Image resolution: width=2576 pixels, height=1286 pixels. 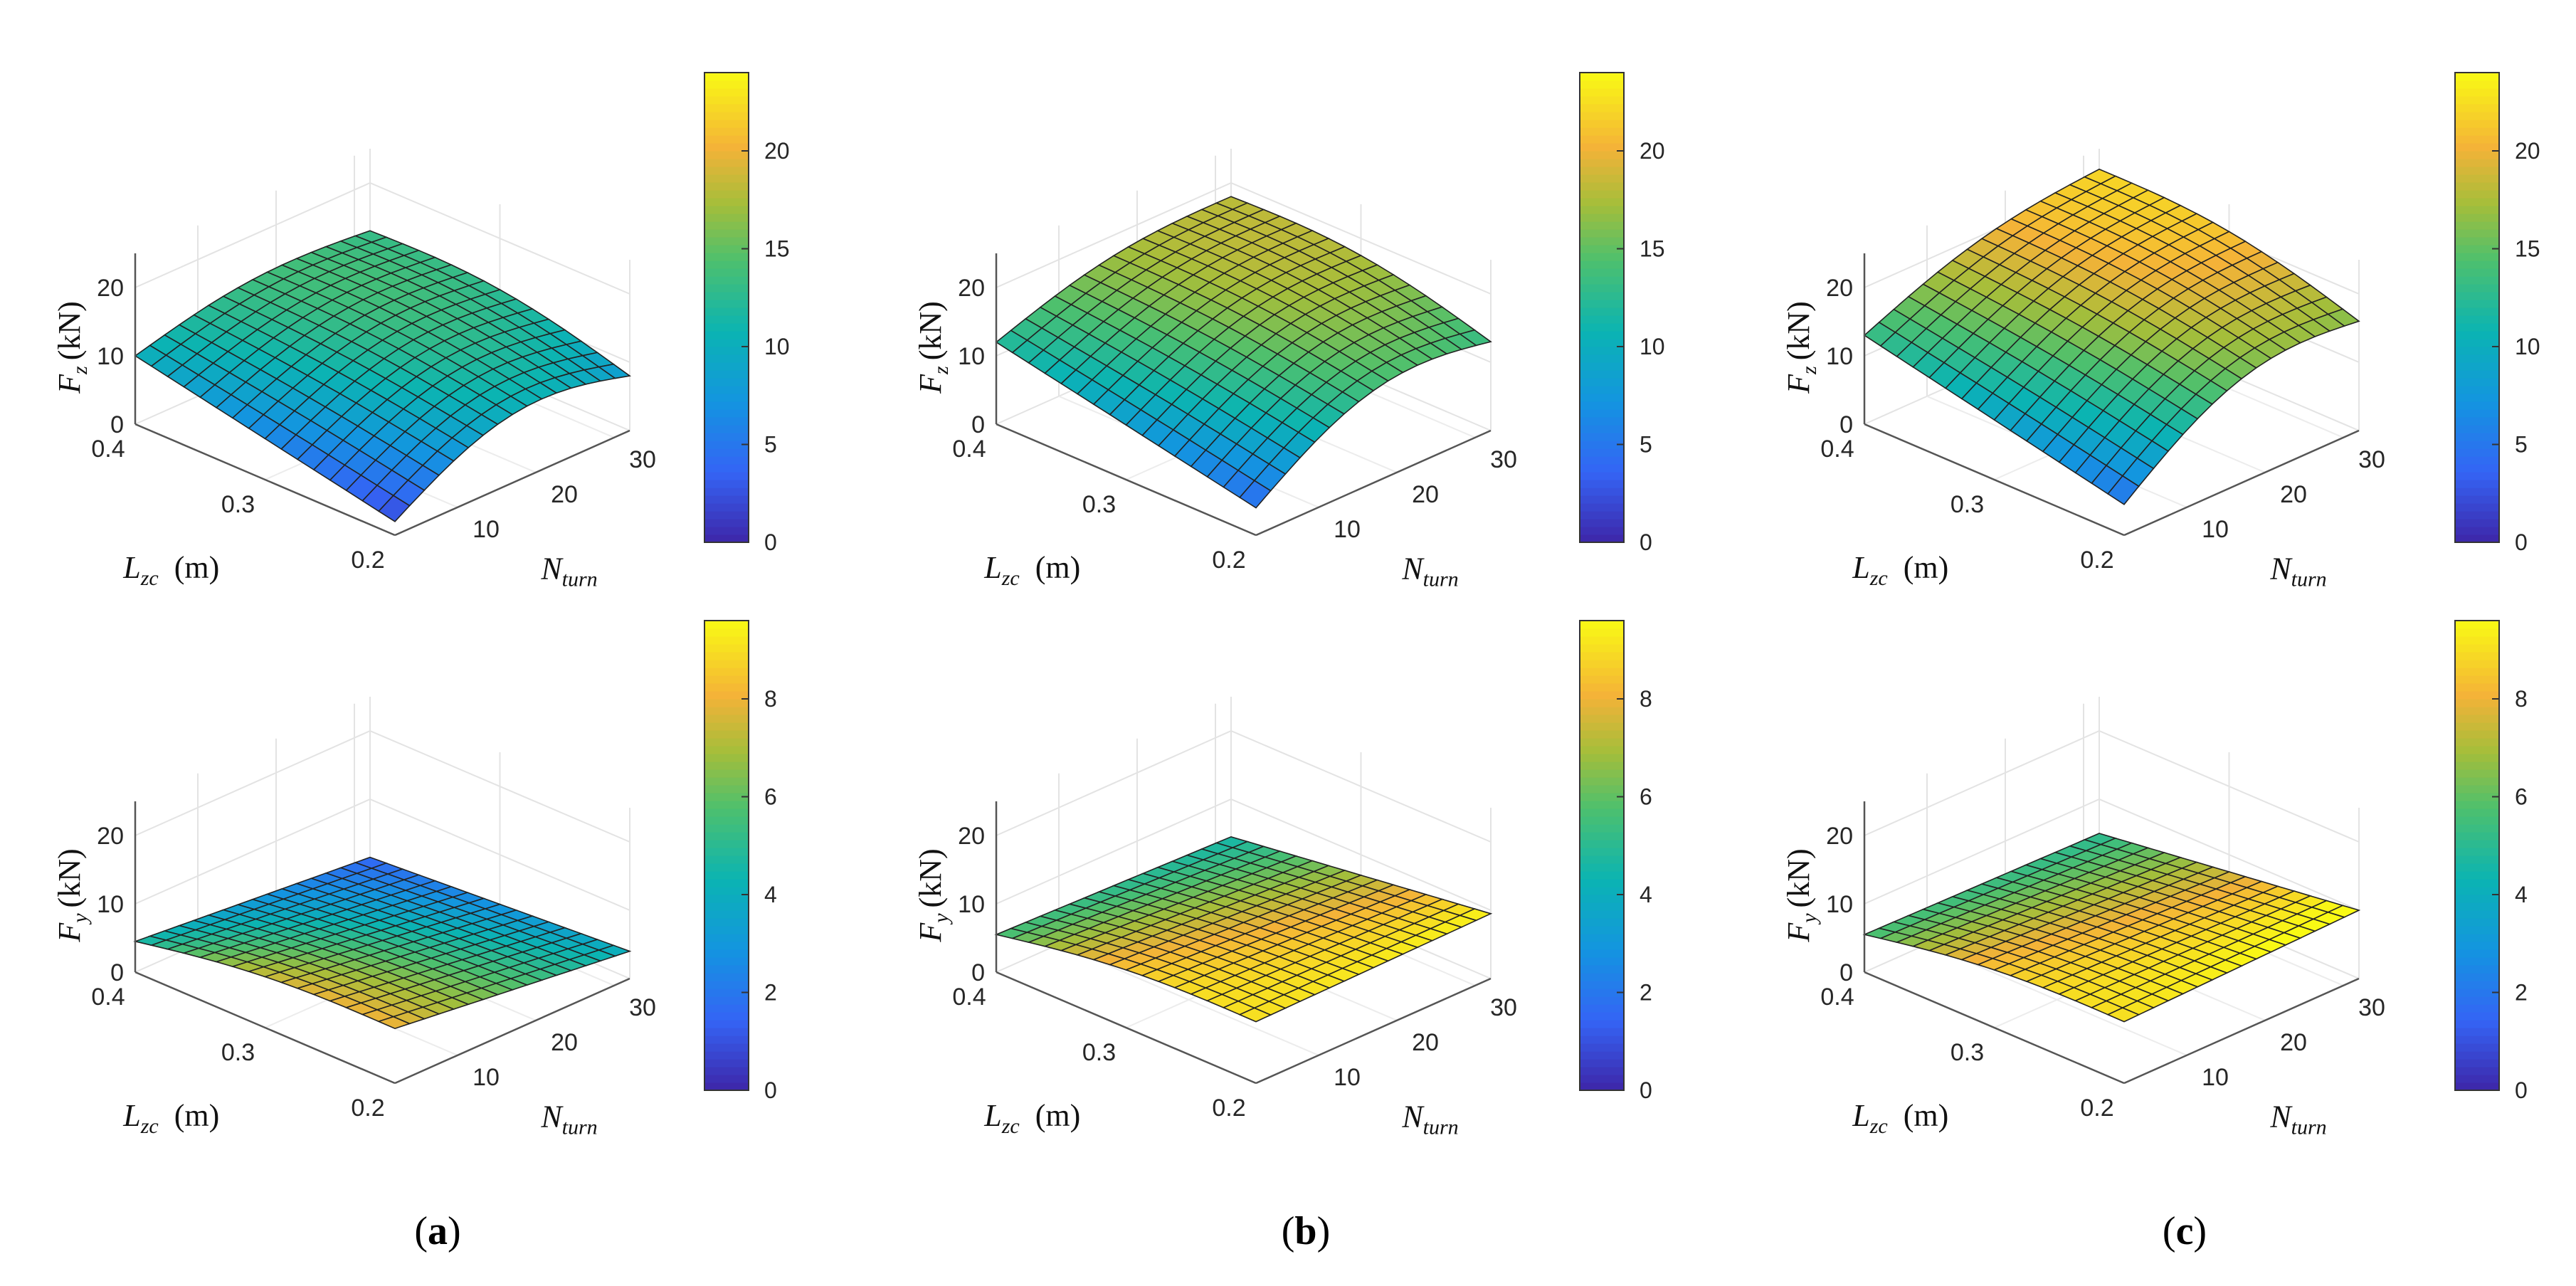 I want to click on nturn-tick-label: 10, so click(x=486, y=1077).